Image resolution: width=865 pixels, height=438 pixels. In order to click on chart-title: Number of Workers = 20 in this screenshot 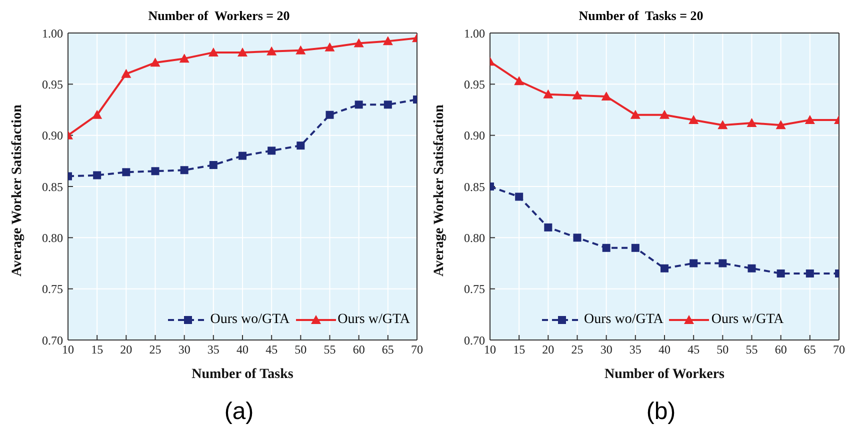, I will do `click(219, 16)`.